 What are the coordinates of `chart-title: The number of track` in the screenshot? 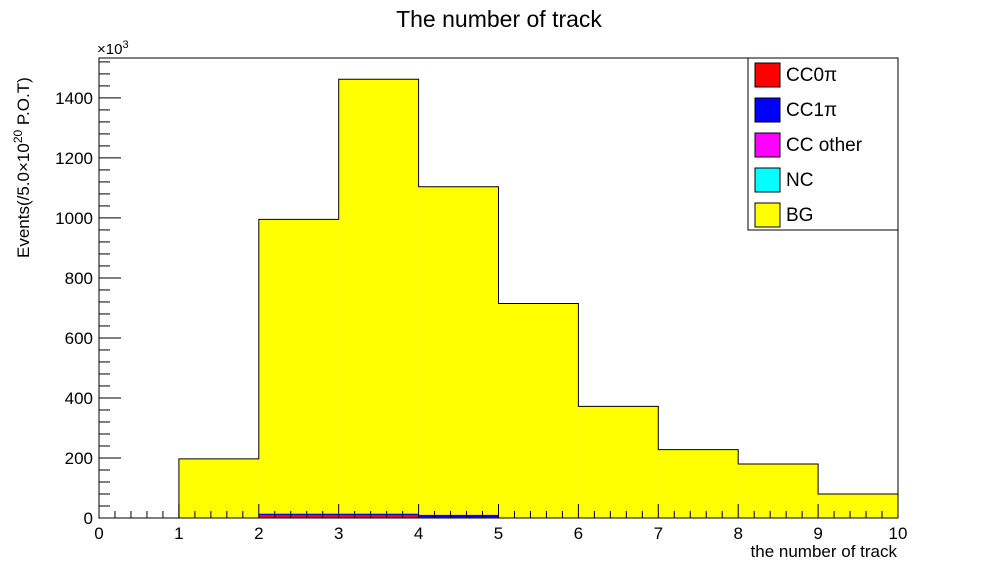 It's located at (499, 19).